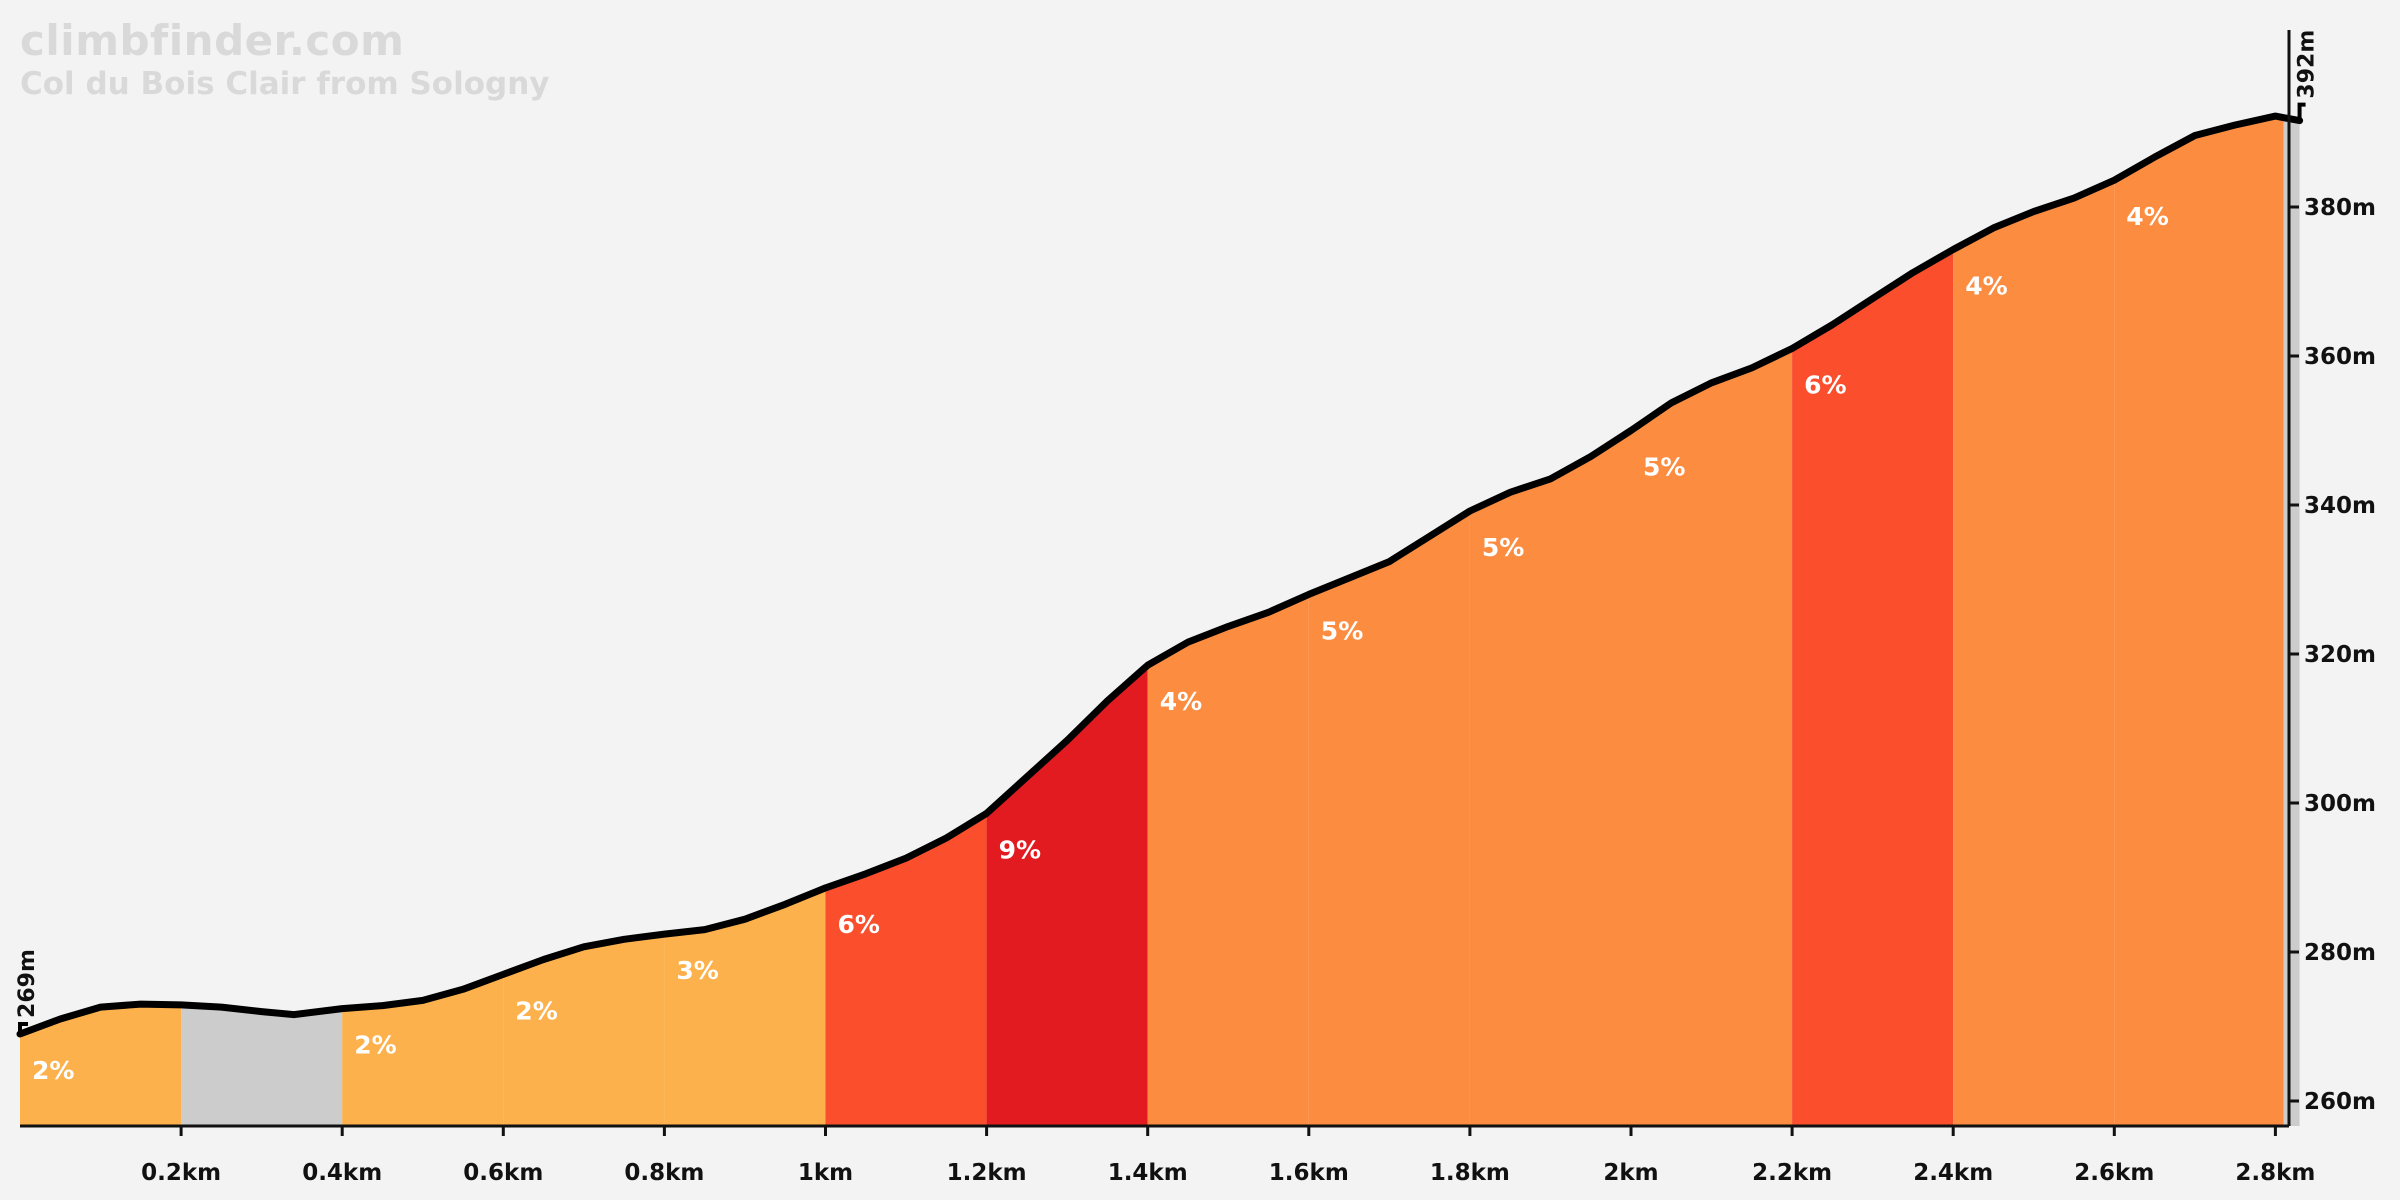  Describe the element at coordinates (23, 1027) in the screenshot. I see `start-marker` at that location.